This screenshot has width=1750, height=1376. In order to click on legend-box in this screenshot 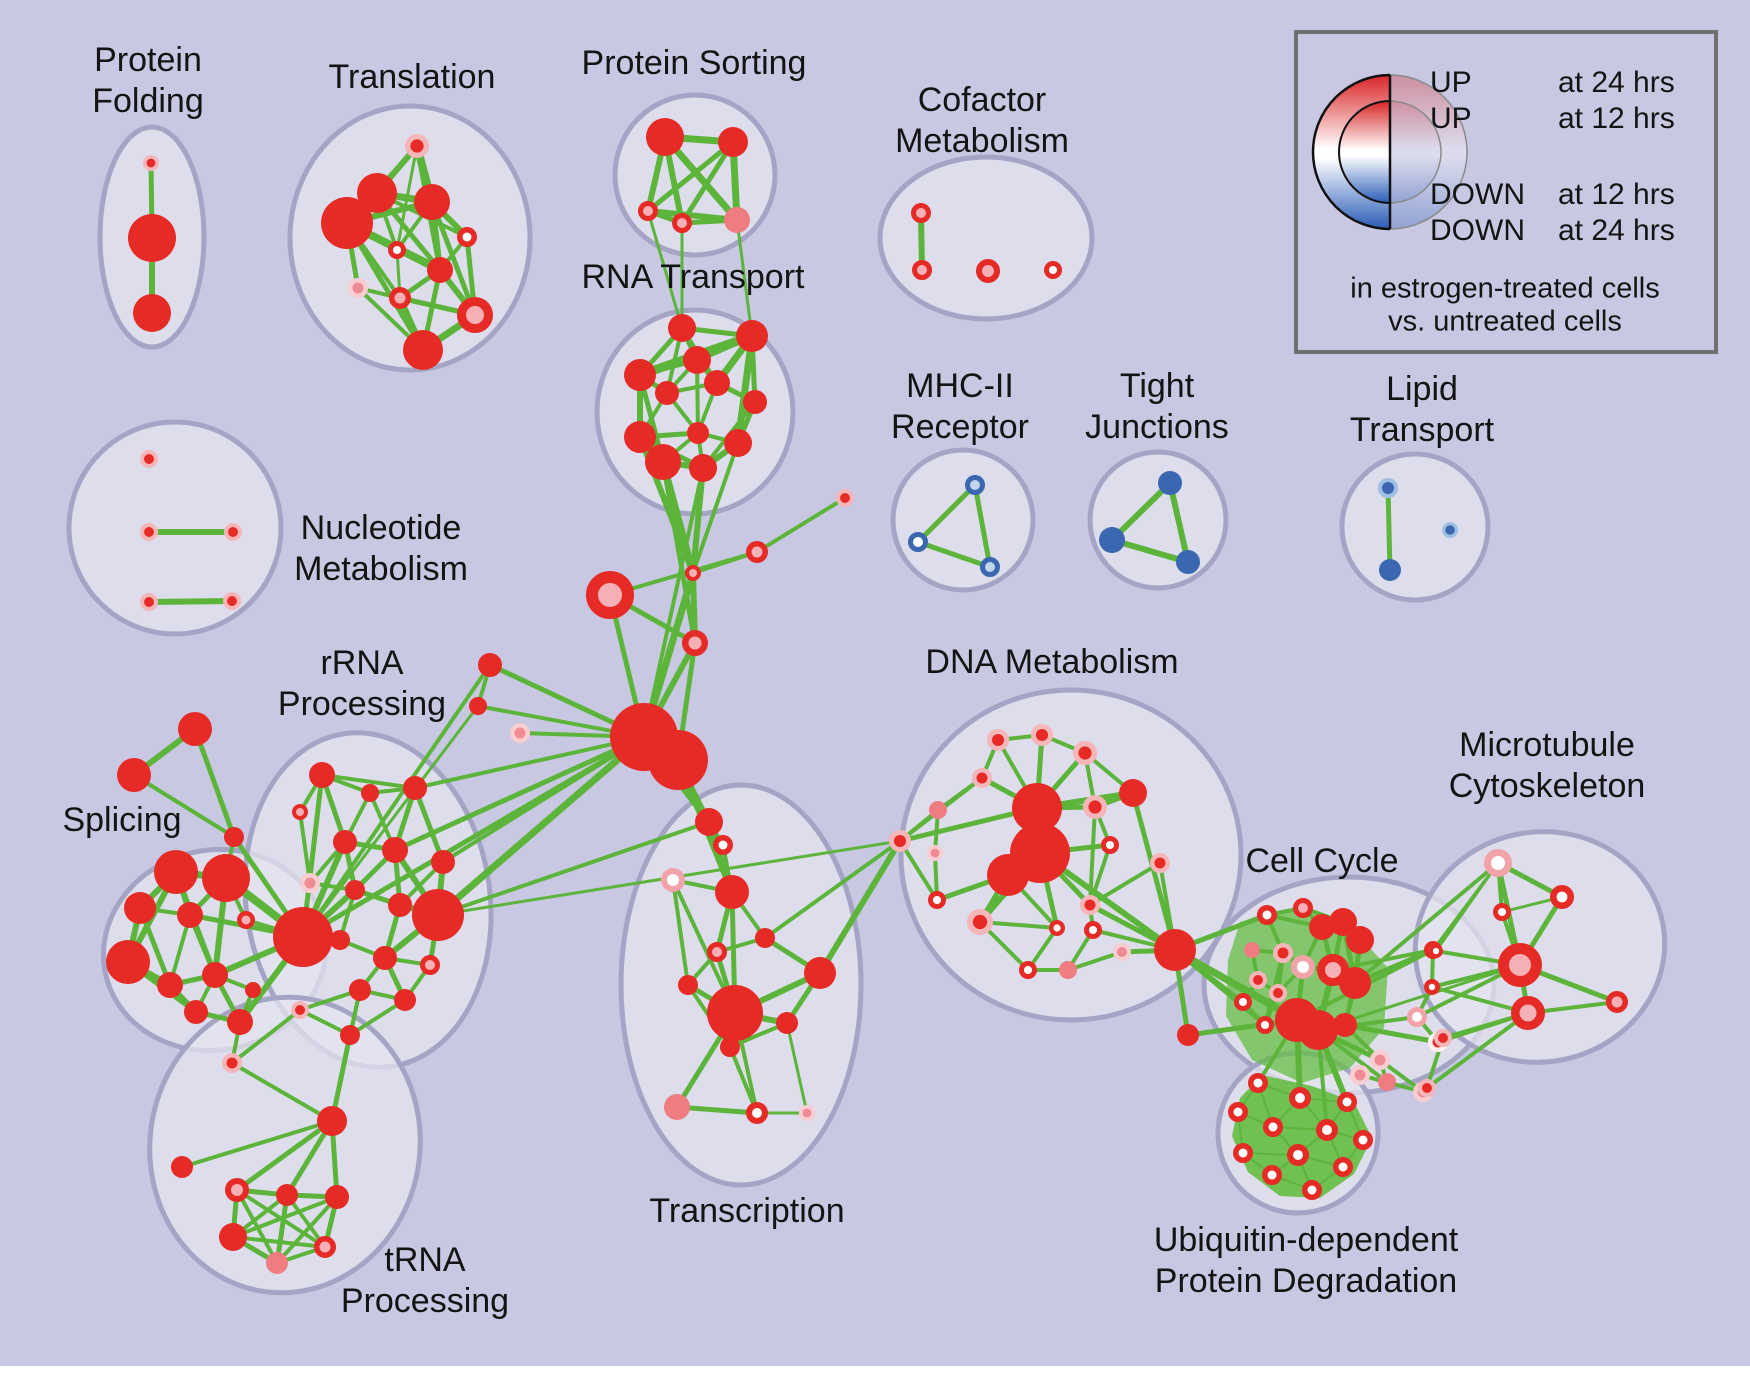, I will do `click(1506, 192)`.